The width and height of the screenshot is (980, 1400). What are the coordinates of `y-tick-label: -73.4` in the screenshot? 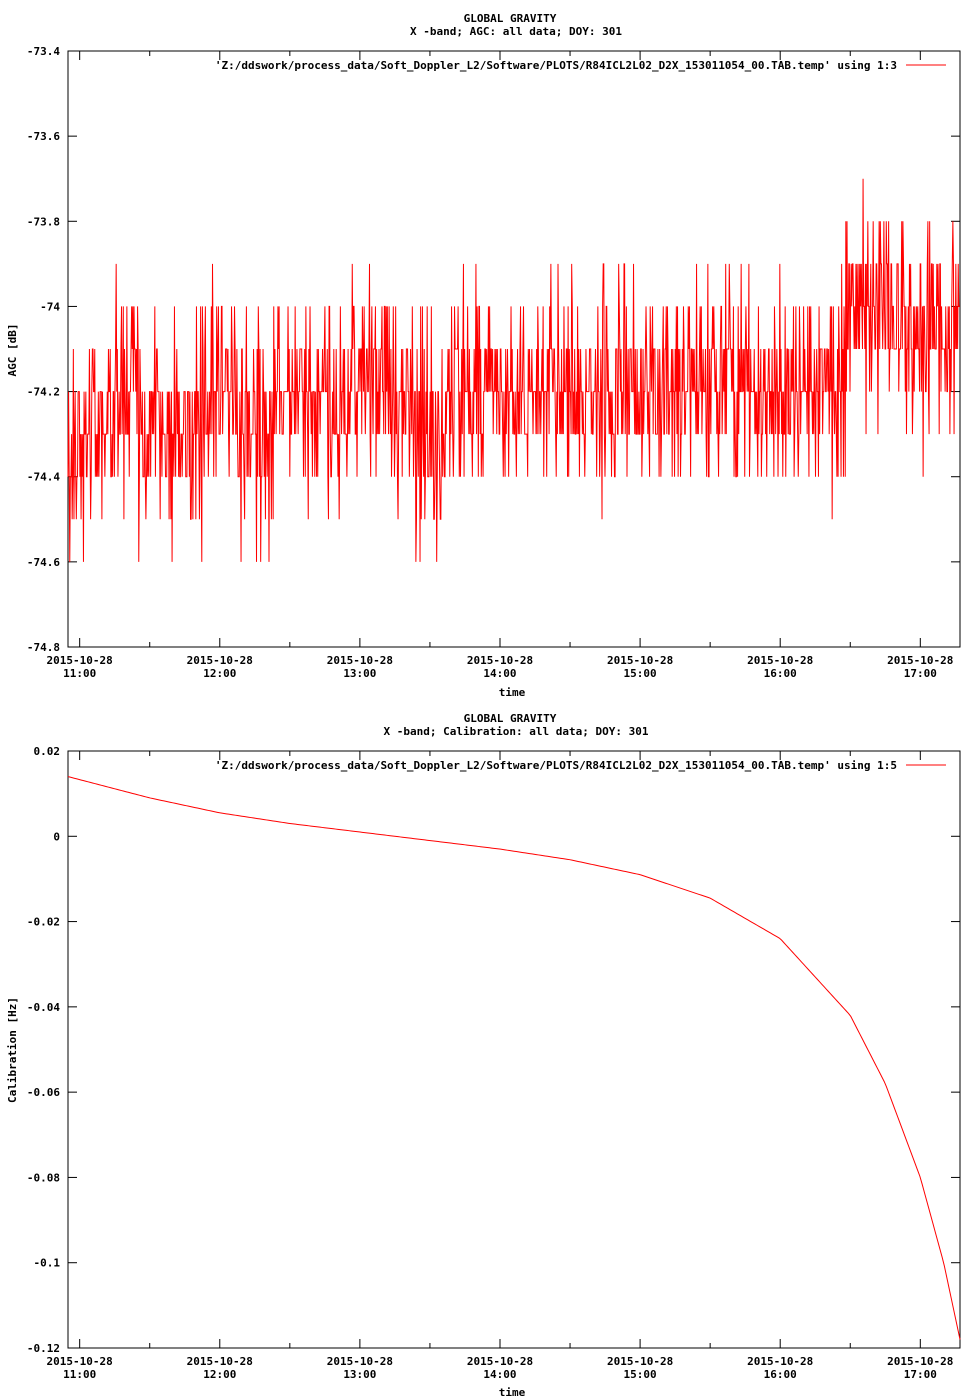 It's located at (43, 51).